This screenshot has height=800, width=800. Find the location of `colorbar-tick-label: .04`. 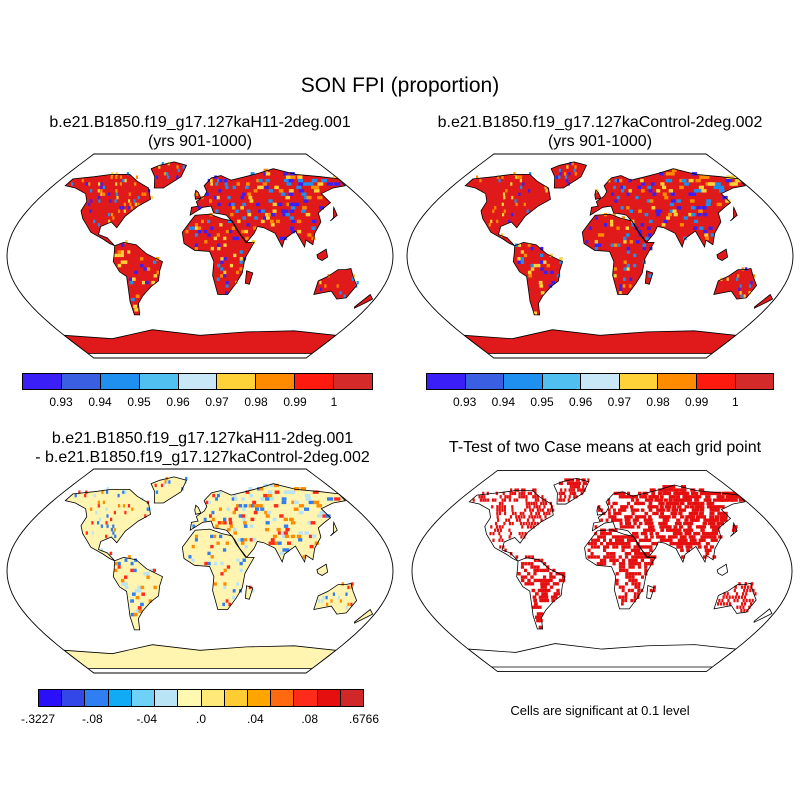

colorbar-tick-label: .04 is located at coordinates (255, 719).